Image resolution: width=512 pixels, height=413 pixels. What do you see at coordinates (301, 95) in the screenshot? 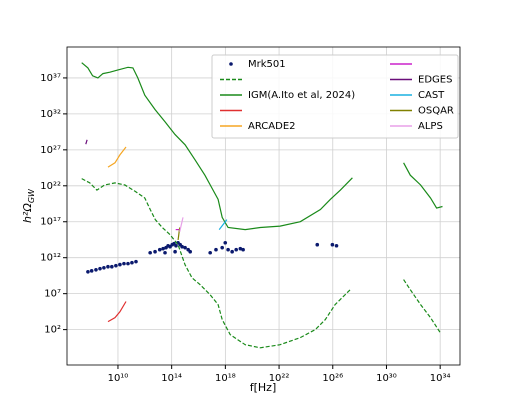
I see `legend-label: IGM(A.Ito et al, 2024)` at bounding box center [301, 95].